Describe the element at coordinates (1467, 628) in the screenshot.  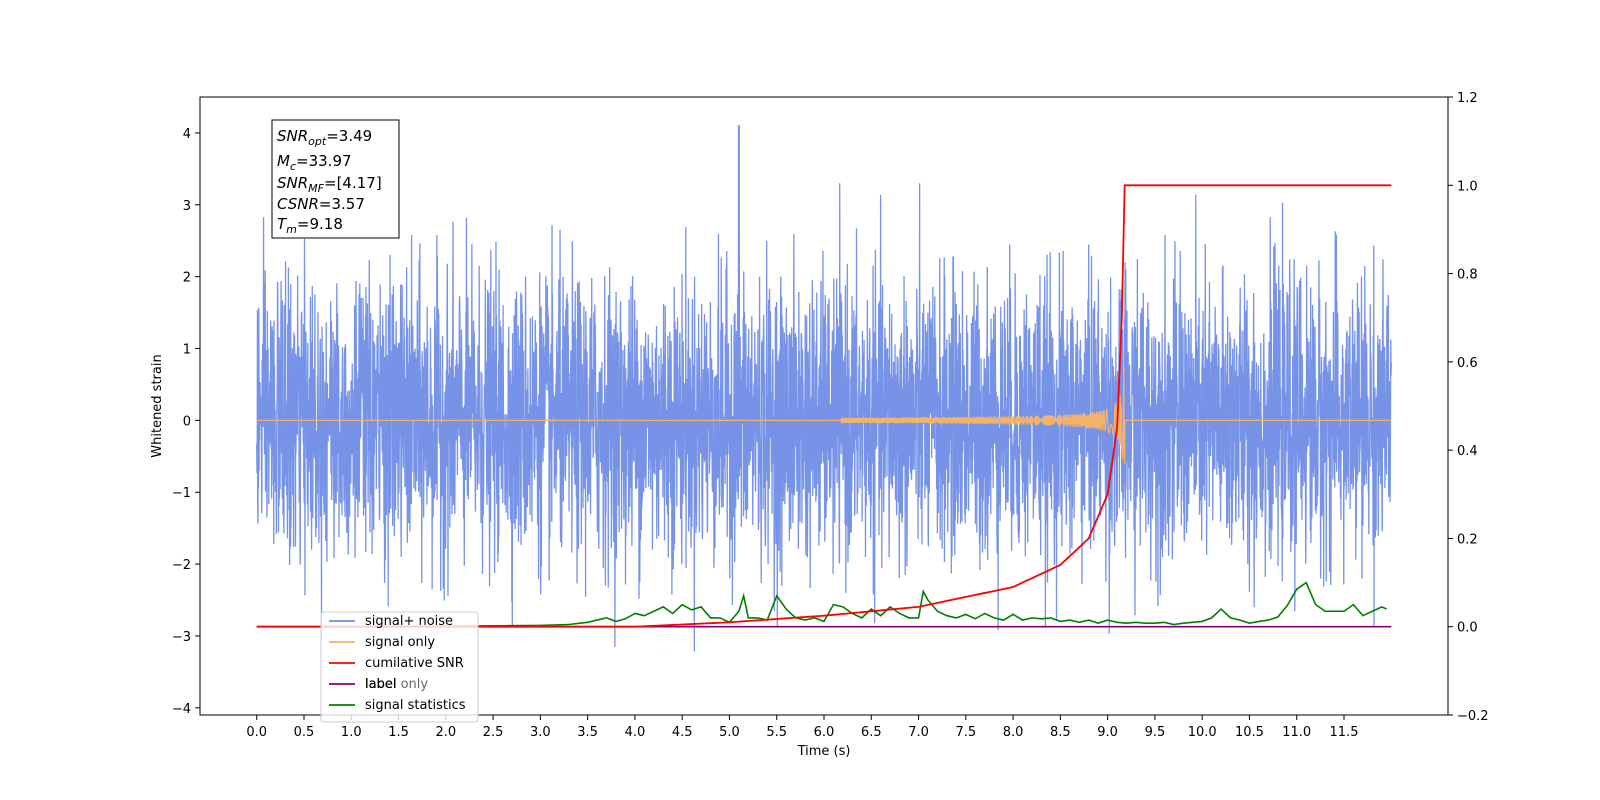
I see `y-right-tick-label: 0.0` at that location.